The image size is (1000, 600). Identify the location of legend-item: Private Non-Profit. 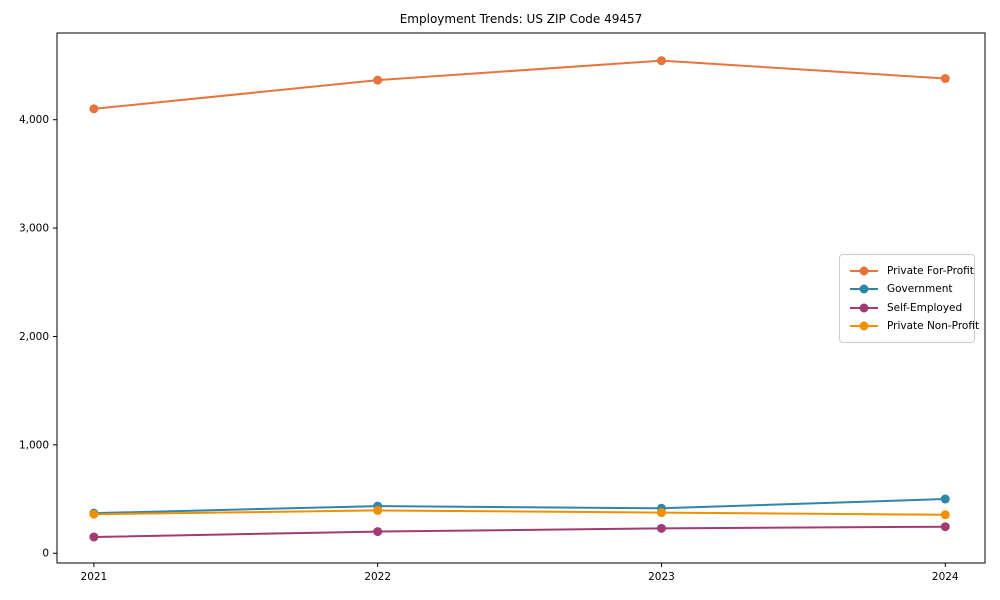
(914, 326).